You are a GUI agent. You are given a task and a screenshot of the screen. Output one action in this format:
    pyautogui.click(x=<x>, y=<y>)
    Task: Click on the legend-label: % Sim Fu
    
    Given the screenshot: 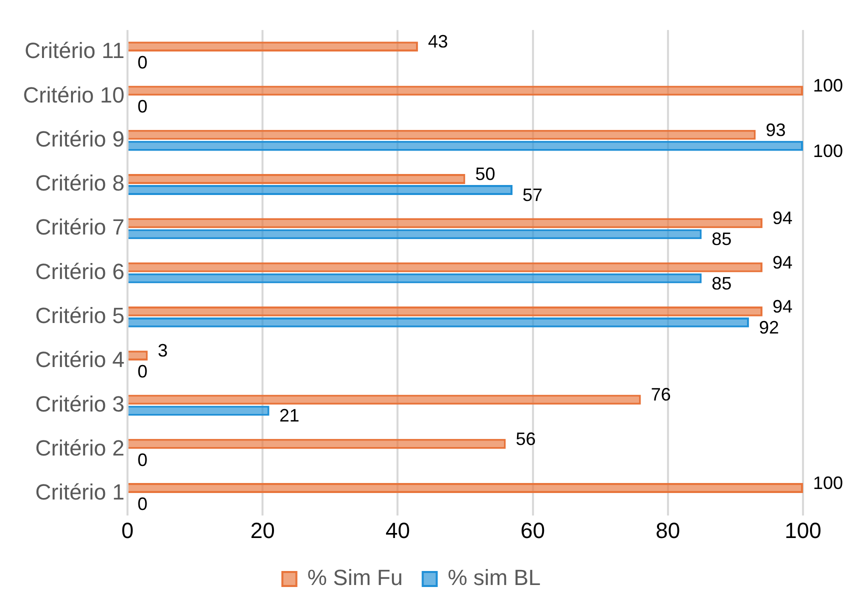 What is the action you would take?
    pyautogui.click(x=355, y=577)
    